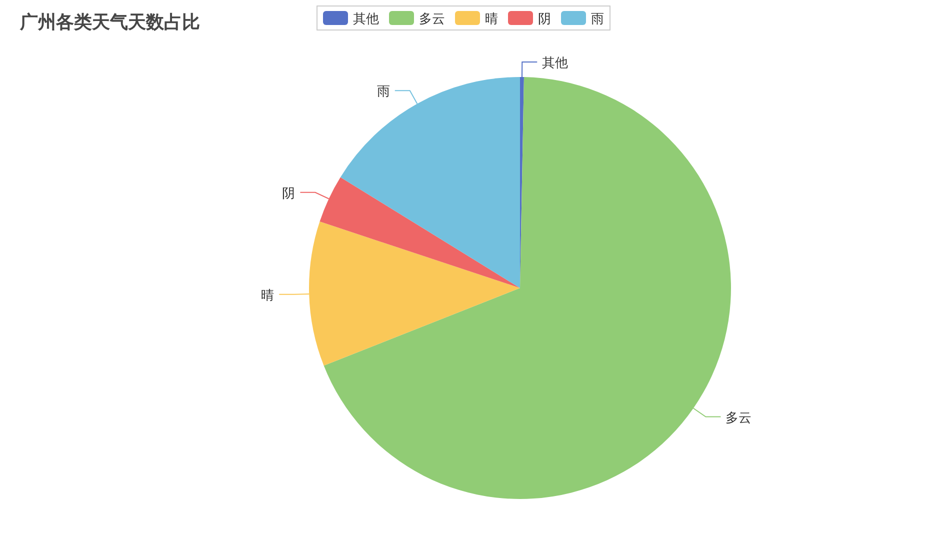 This screenshot has height=546, width=927. I want to click on legend-label: 其他, so click(366, 19).